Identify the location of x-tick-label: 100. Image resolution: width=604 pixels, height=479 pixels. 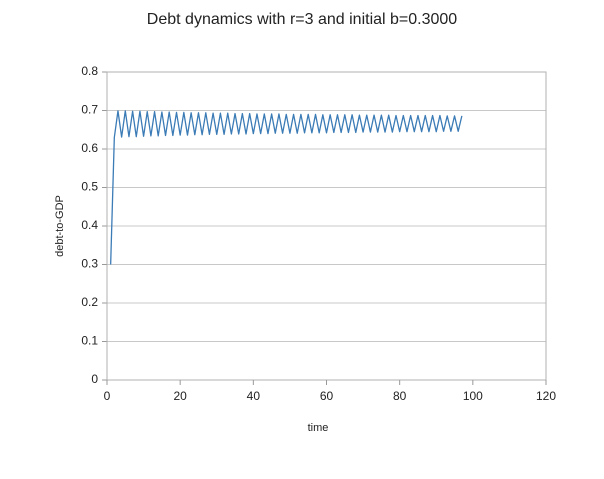
(473, 396).